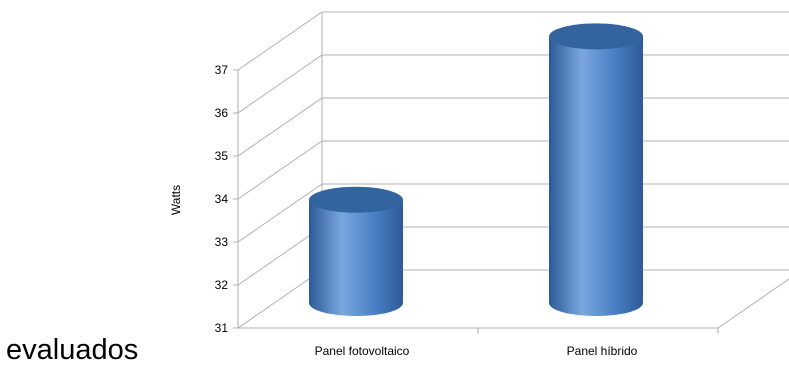 This screenshot has width=789, height=376. What do you see at coordinates (222, 328) in the screenshot?
I see `y-tick-label: 31` at bounding box center [222, 328].